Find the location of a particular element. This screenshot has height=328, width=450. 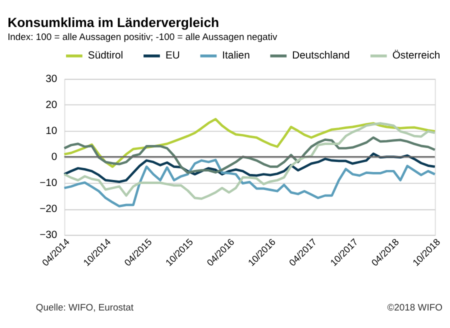

legend-label: Deutschland is located at coordinates (321, 56).